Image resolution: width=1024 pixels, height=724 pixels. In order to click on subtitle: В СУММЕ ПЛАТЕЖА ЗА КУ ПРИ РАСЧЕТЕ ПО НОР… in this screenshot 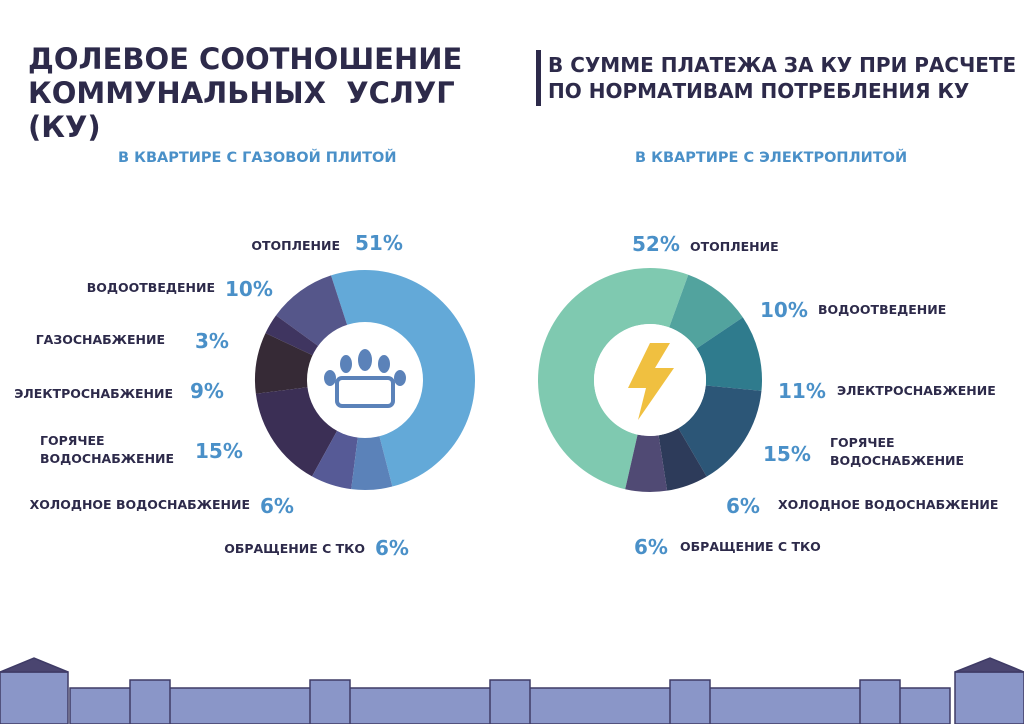, I will do `click(782, 78)`.